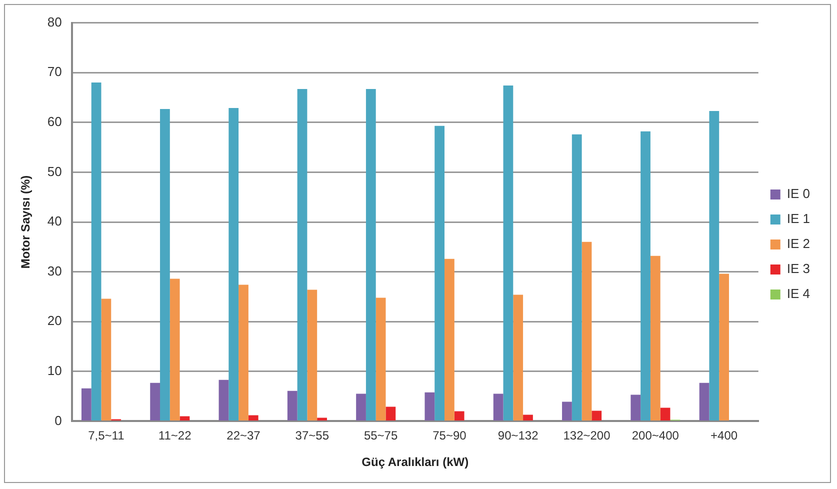 This screenshot has width=837, height=489. I want to click on legend-label: IE 1, so click(798, 218).